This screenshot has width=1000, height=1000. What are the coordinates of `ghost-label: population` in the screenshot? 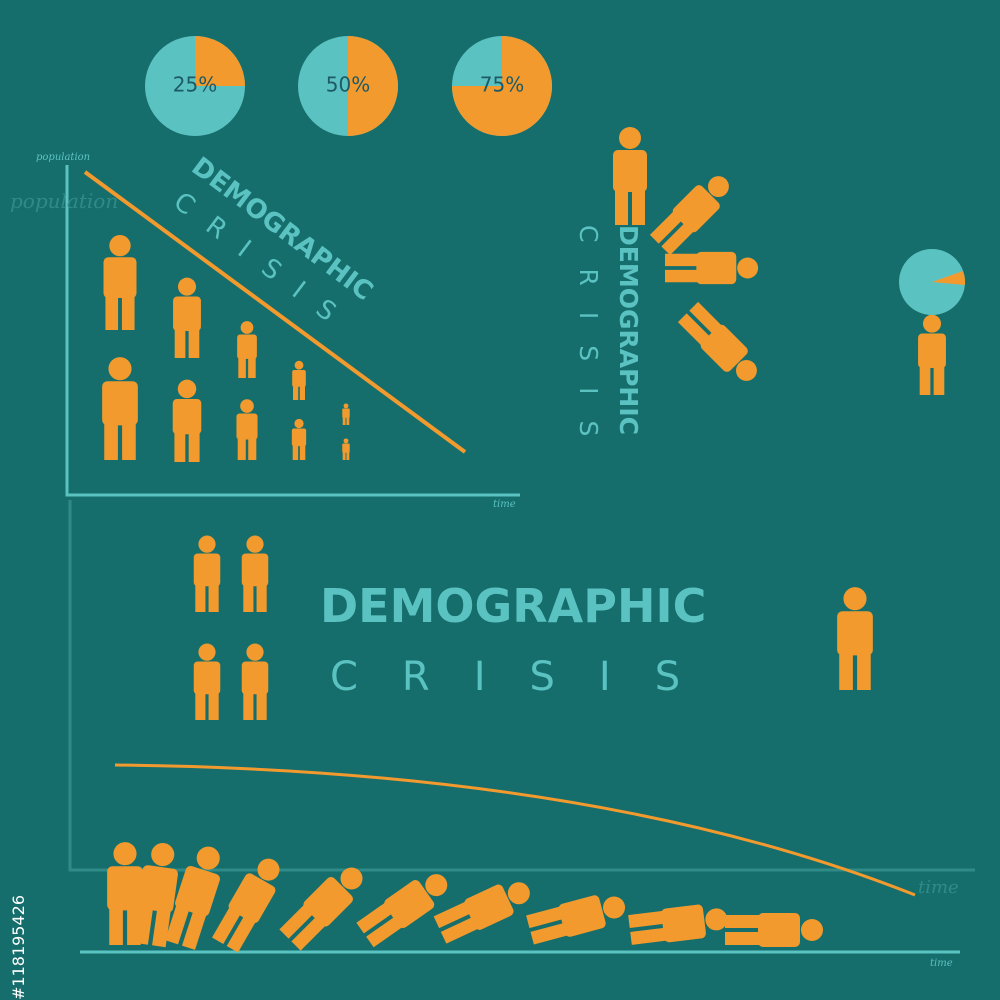 It's located at (64, 201).